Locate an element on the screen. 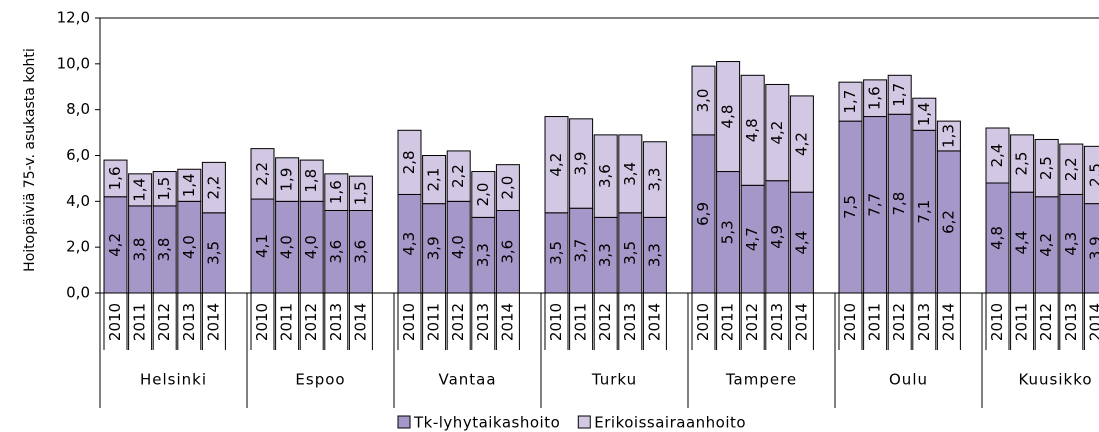 This screenshot has height=432, width=1099. data-label: 7,1 is located at coordinates (924, 212).